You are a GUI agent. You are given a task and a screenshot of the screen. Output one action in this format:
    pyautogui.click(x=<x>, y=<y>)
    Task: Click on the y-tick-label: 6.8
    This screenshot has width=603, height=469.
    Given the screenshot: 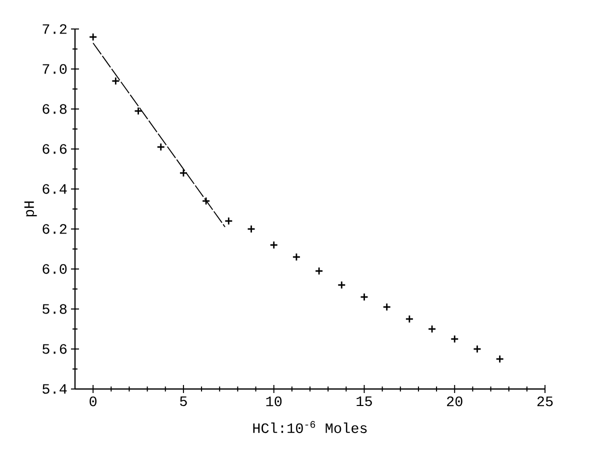 What is the action you would take?
    pyautogui.click(x=54, y=109)
    